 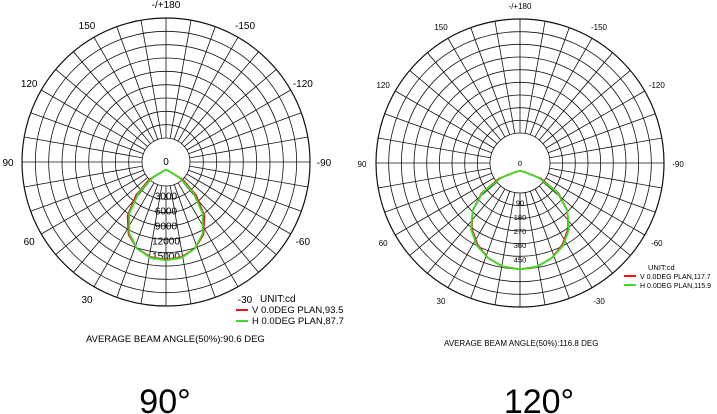 What do you see at coordinates (166, 242) in the screenshot?
I see `radial-tick-label: 12000` at bounding box center [166, 242].